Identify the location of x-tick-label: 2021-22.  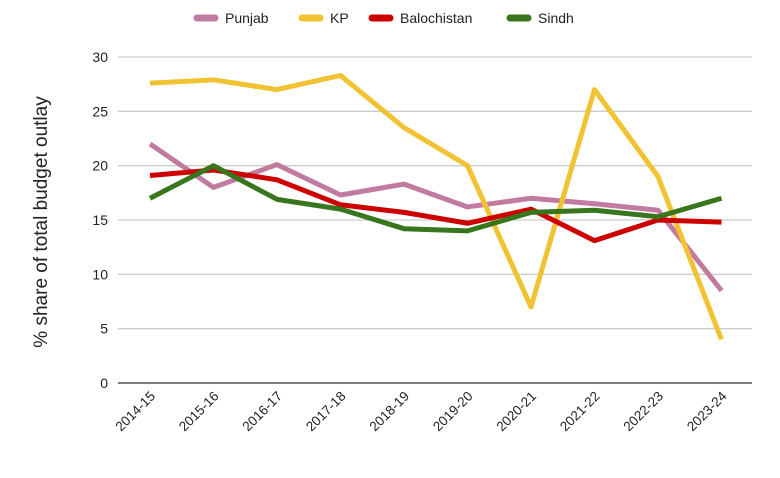
(580, 412).